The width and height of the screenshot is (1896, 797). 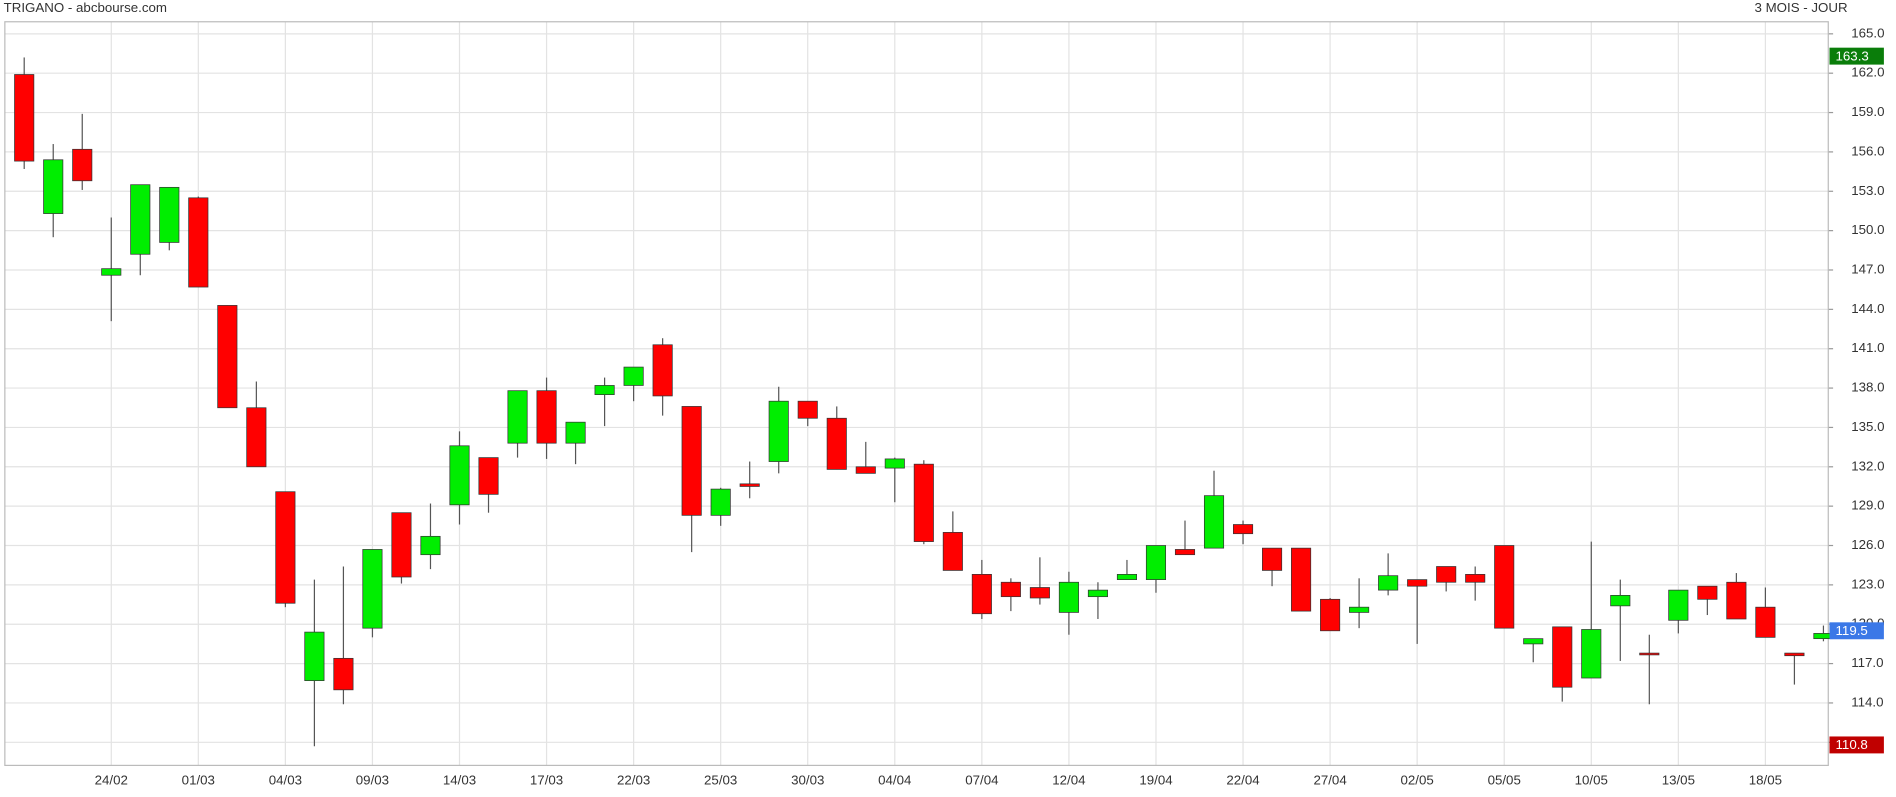 I want to click on x-tick-label: 22/03, so click(x=633, y=780).